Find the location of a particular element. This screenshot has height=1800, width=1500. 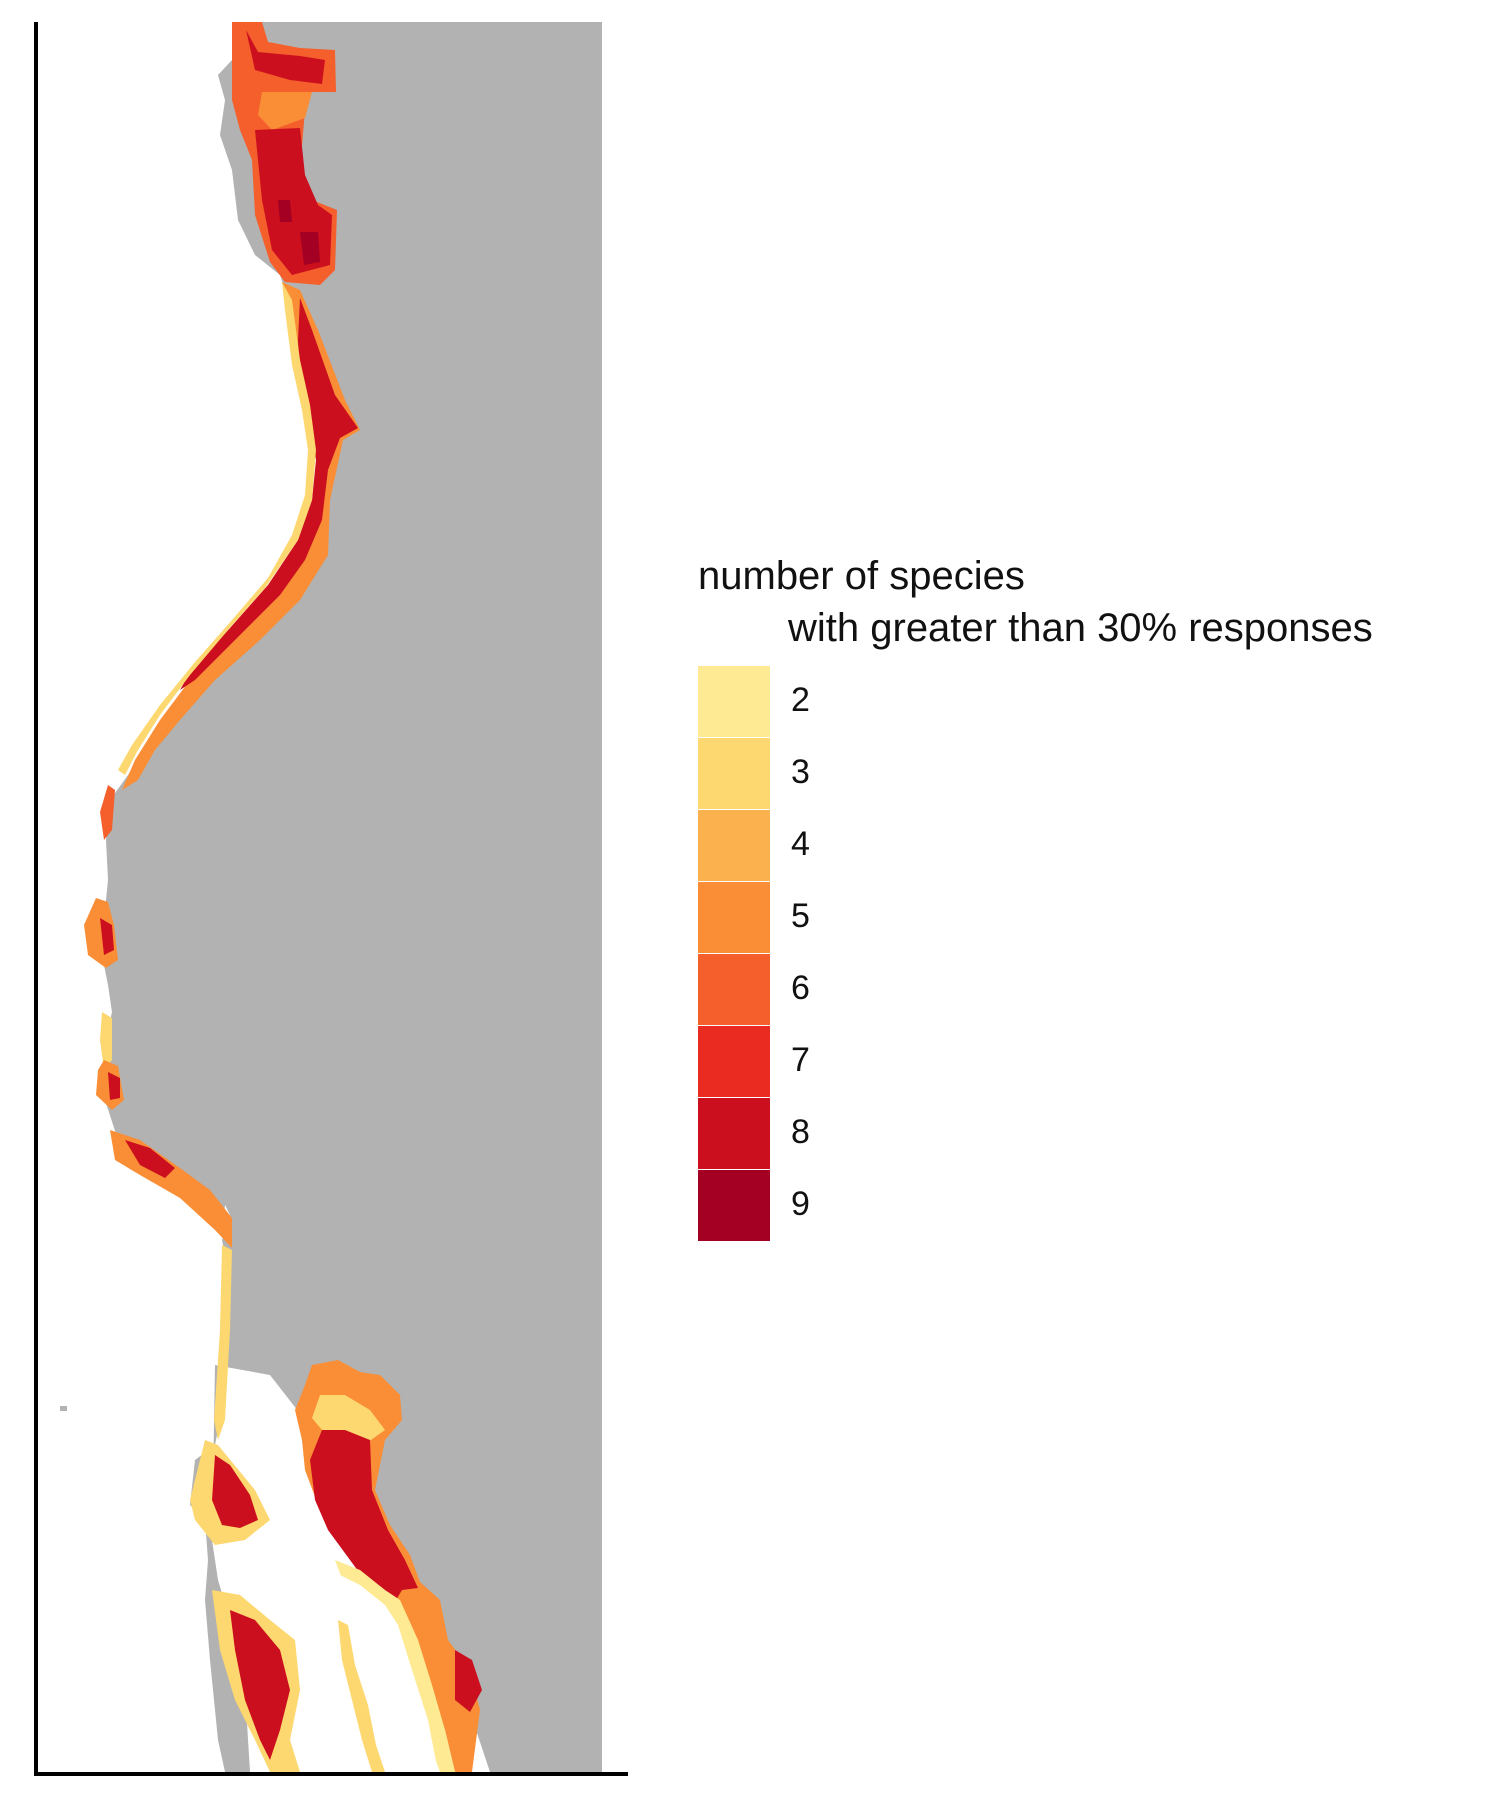

legend-item: 5 is located at coordinates (898, 918).